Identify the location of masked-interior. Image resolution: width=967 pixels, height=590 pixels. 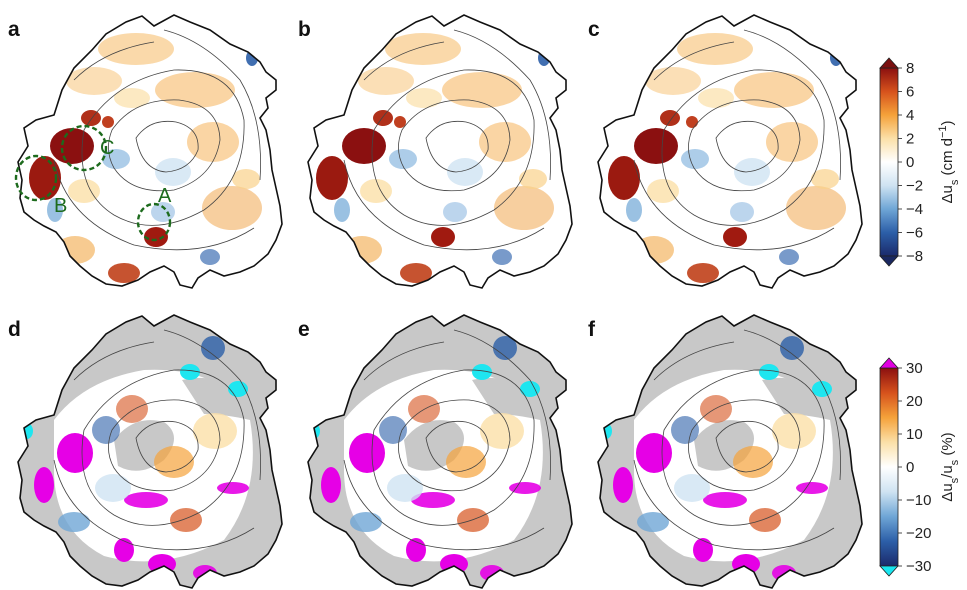
(216, 398).